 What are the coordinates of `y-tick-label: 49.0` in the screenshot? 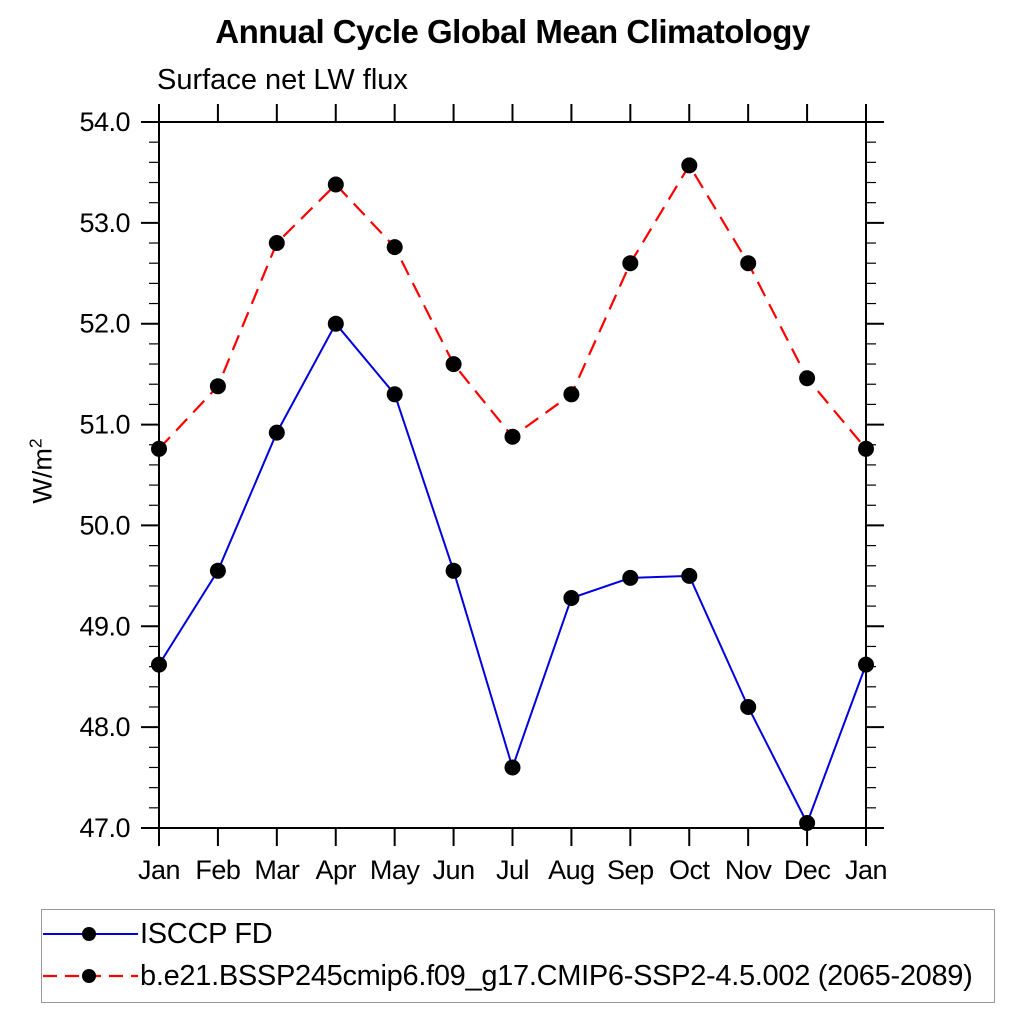 It's located at (104, 626).